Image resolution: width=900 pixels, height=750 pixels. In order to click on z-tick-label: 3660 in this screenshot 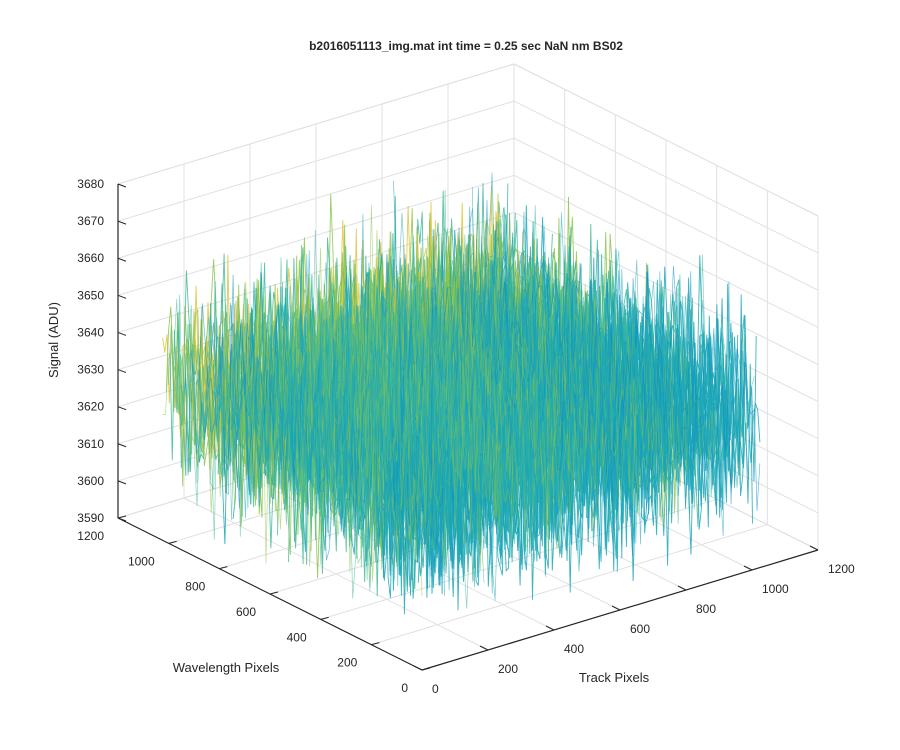, I will do `click(90, 258)`.